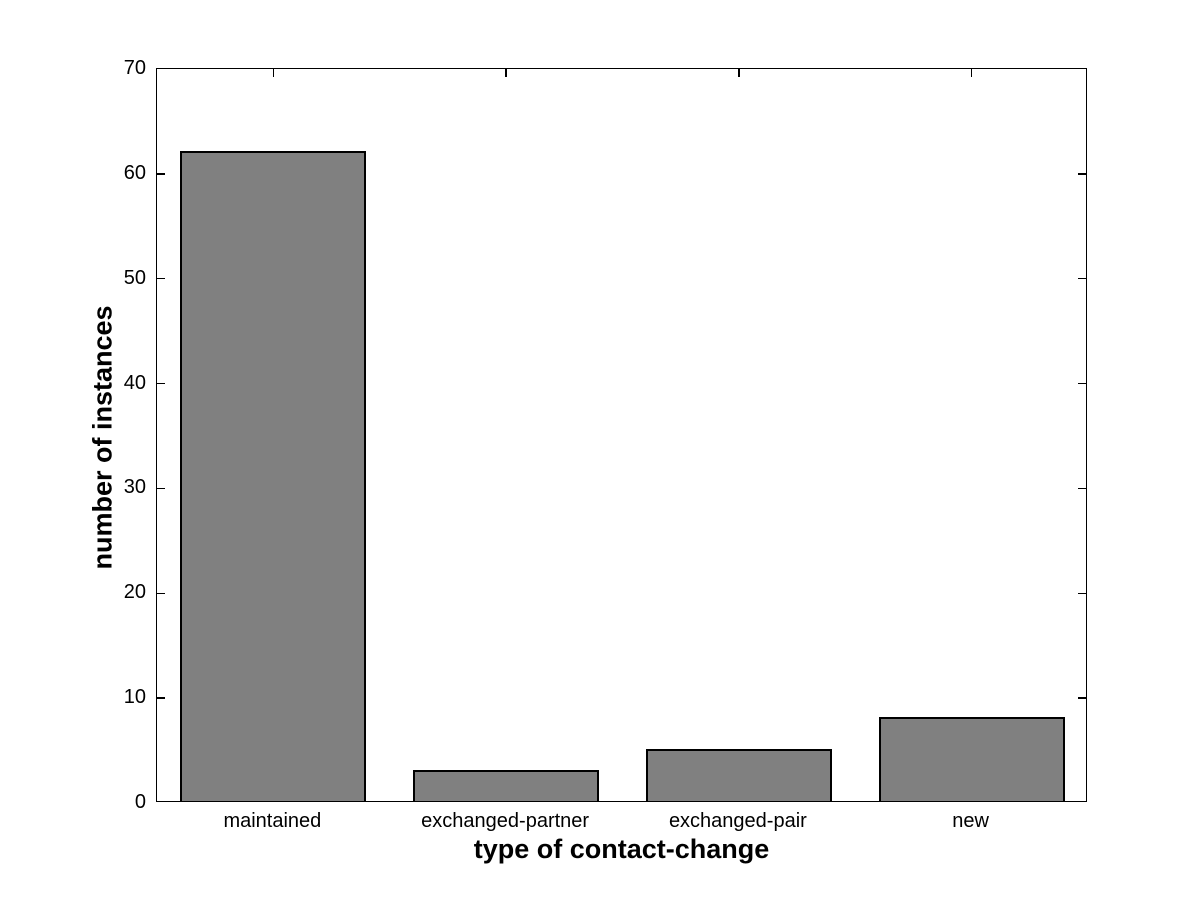 Image resolution: width=1201 pixels, height=901 pixels. What do you see at coordinates (134, 592) in the screenshot?
I see `y-tick-label-20: 20` at bounding box center [134, 592].